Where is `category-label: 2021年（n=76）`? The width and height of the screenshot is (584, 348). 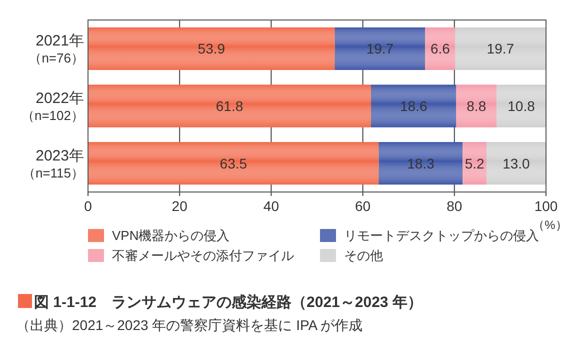
category-label: 2021年（n=76） is located at coordinates (56, 49).